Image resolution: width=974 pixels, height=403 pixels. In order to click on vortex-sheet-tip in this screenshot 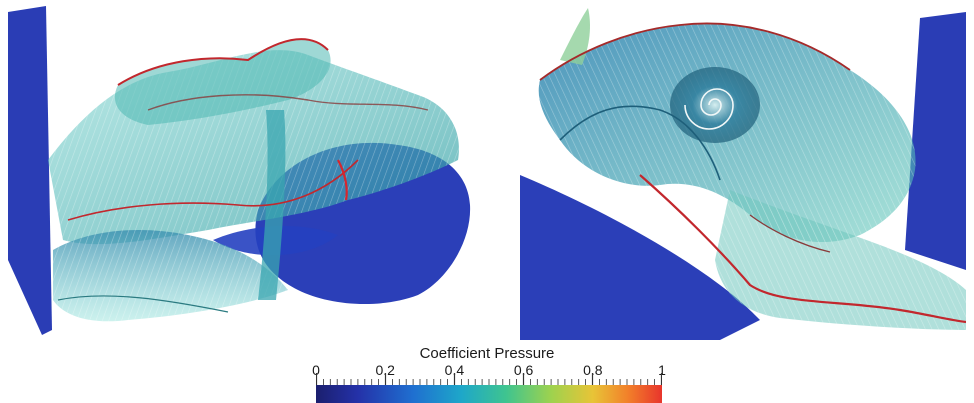, I will do `click(575, 36)`.